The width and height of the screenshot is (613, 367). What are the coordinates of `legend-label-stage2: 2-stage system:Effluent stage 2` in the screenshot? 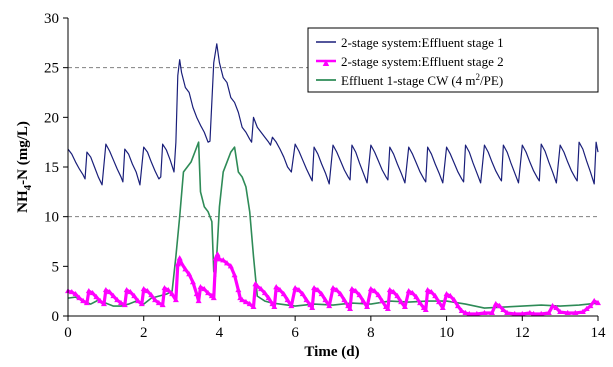 It's located at (422, 61).